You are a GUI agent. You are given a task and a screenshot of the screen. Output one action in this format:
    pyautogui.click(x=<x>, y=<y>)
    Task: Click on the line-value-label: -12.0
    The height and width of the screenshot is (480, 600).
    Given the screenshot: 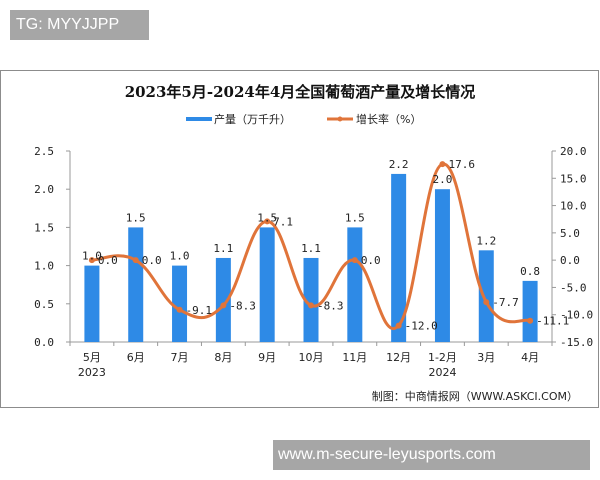 What is the action you would take?
    pyautogui.click(x=421, y=326)
    